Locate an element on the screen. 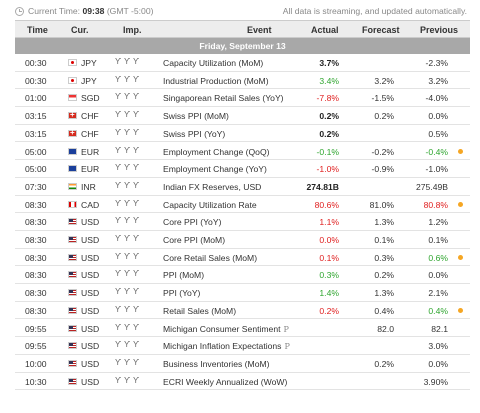  col-actual: Actual is located at coordinates (325, 30).